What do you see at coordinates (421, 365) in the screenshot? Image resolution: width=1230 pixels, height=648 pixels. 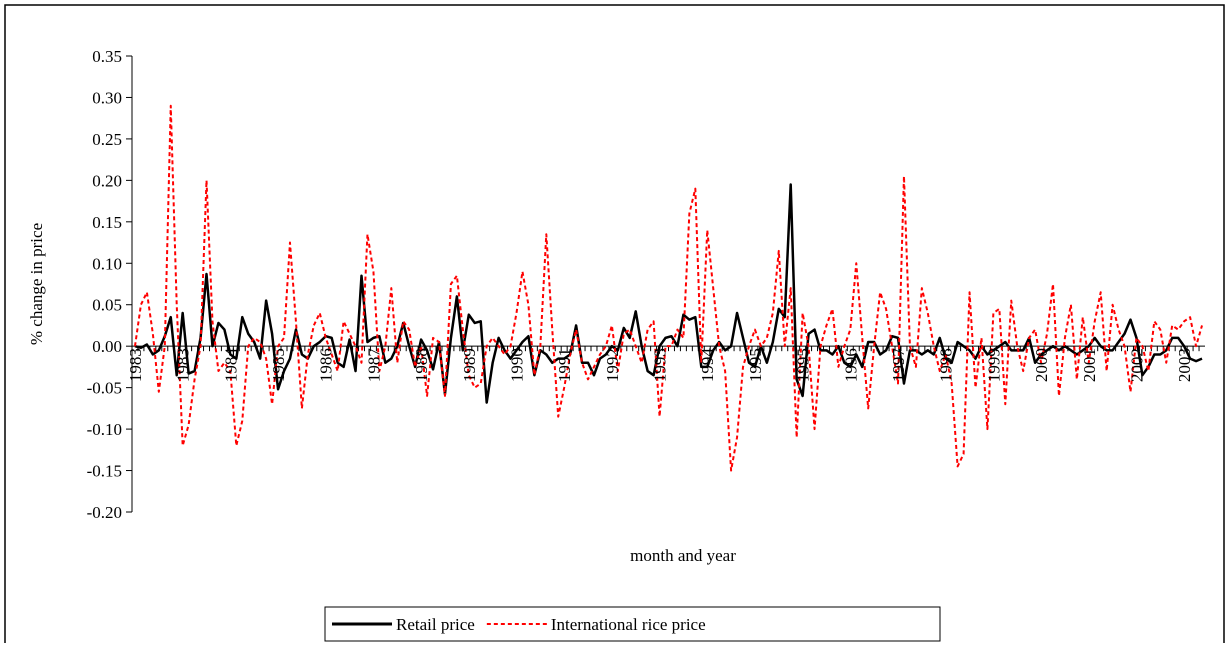 I see `x-tick-label: 1988` at bounding box center [421, 365].